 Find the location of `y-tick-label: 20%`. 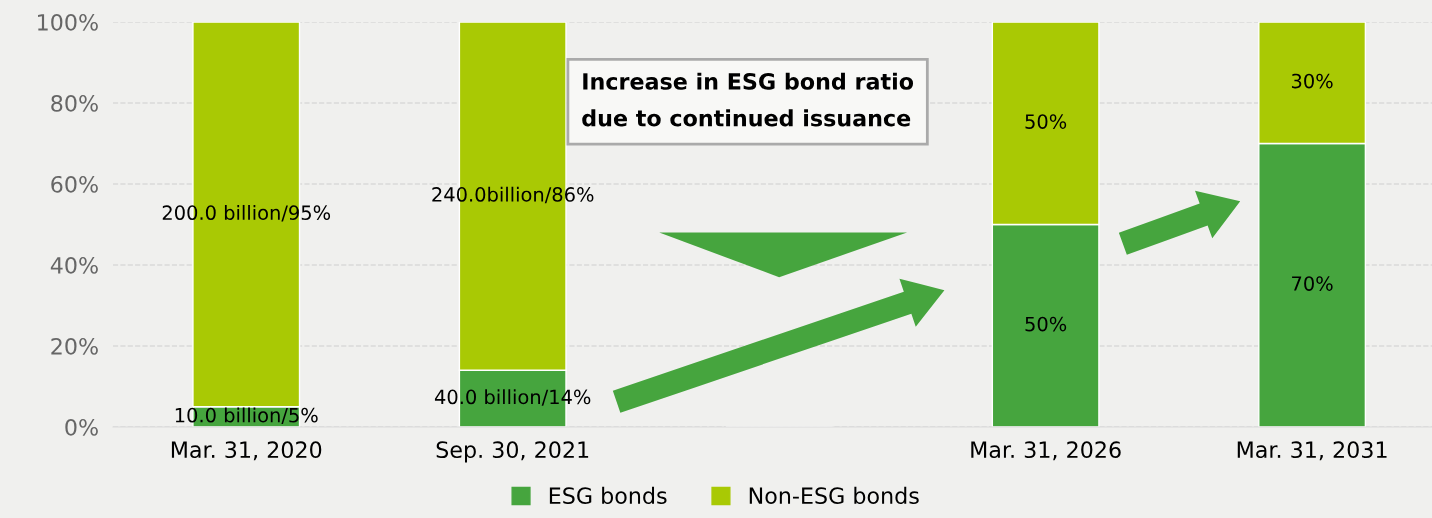

y-tick-label: 20% is located at coordinates (74, 346).